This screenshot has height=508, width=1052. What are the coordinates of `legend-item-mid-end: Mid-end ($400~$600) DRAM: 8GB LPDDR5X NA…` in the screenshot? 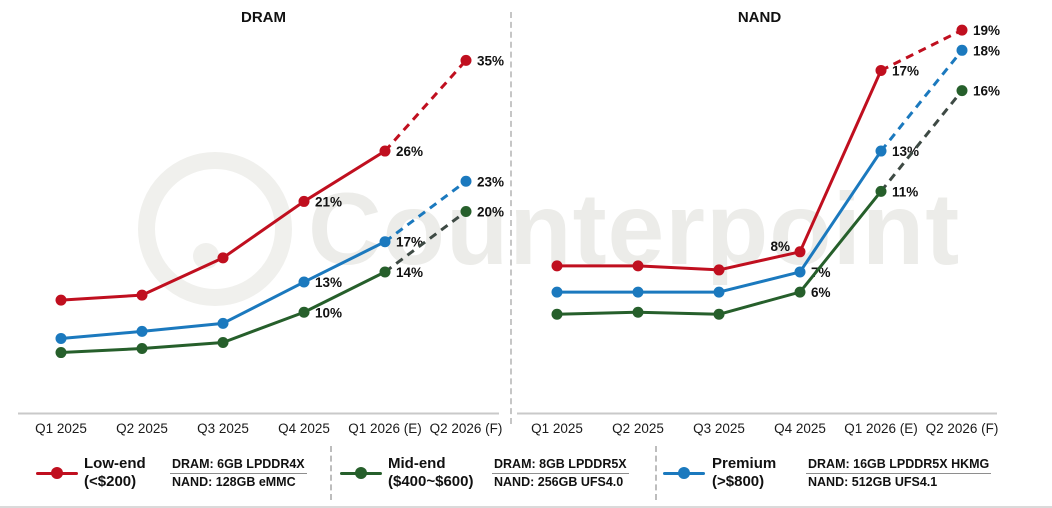 It's located at (484, 473).